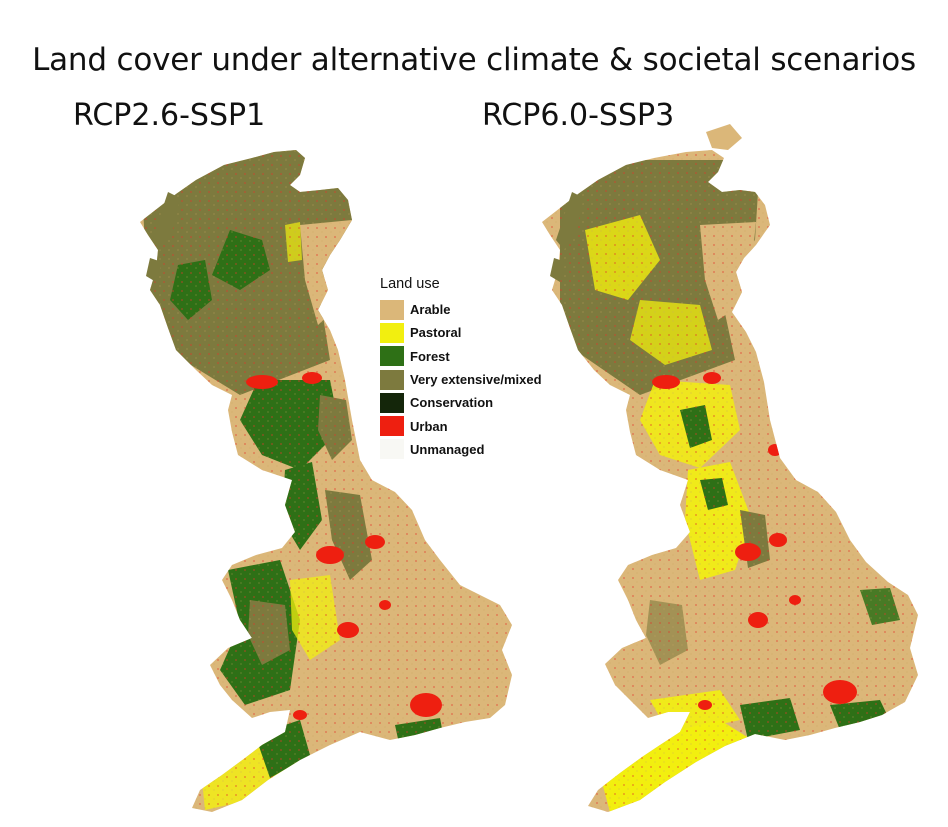 The width and height of the screenshot is (948, 827). Describe the element at coordinates (840, 692) in the screenshot. I see `urban-london-r` at that location.